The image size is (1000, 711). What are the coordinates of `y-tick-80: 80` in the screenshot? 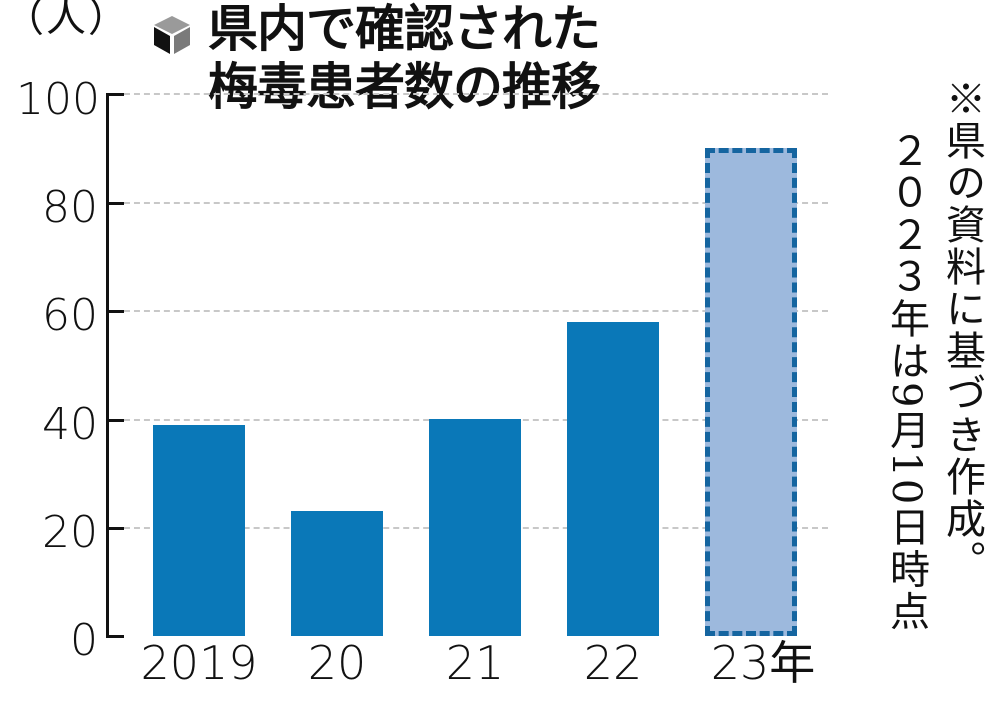 It's located at (70, 207).